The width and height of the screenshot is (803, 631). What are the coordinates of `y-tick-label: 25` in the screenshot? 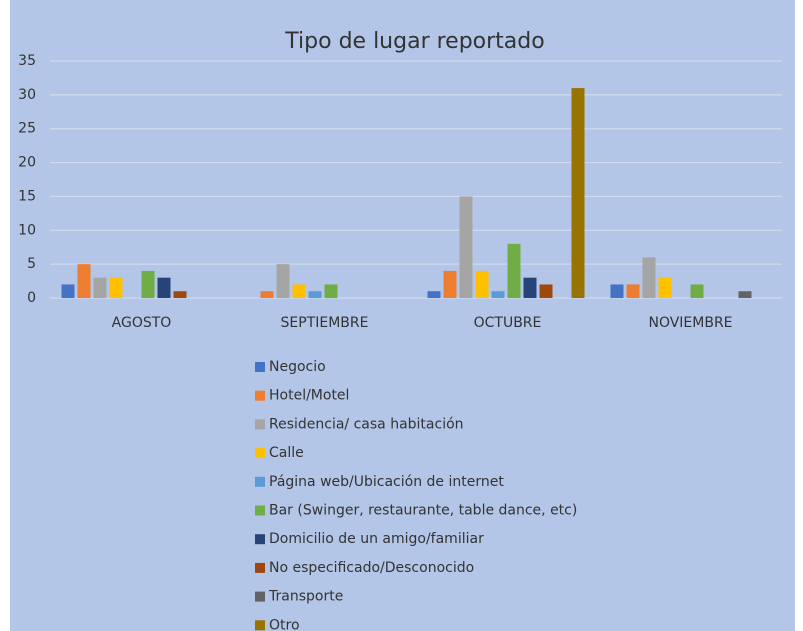 It's located at (27, 129).